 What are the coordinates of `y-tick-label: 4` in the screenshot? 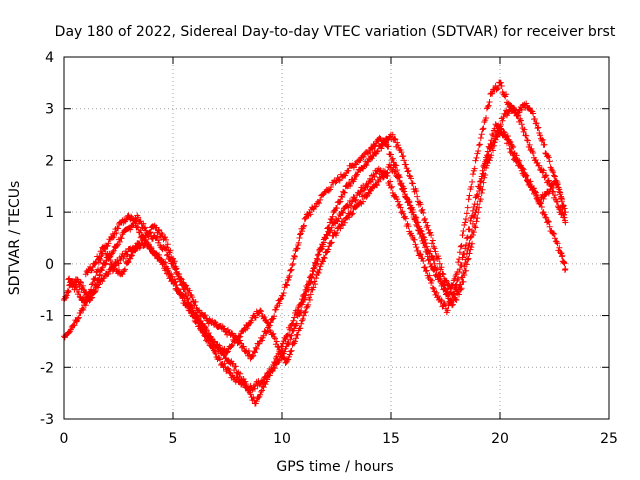 It's located at (49, 58).